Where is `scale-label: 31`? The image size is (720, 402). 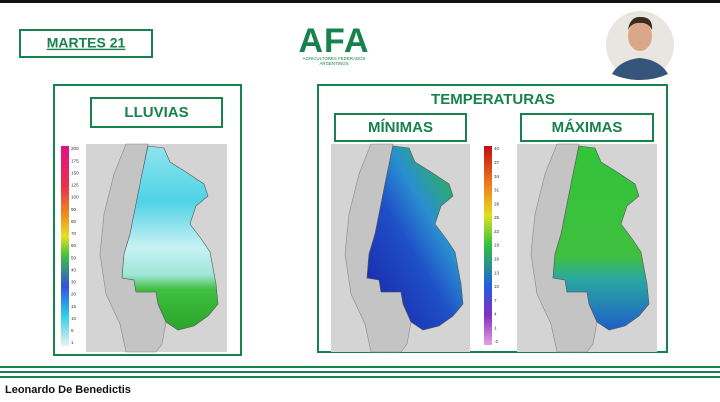
scale-label: 31 is located at coordinates (497, 190).